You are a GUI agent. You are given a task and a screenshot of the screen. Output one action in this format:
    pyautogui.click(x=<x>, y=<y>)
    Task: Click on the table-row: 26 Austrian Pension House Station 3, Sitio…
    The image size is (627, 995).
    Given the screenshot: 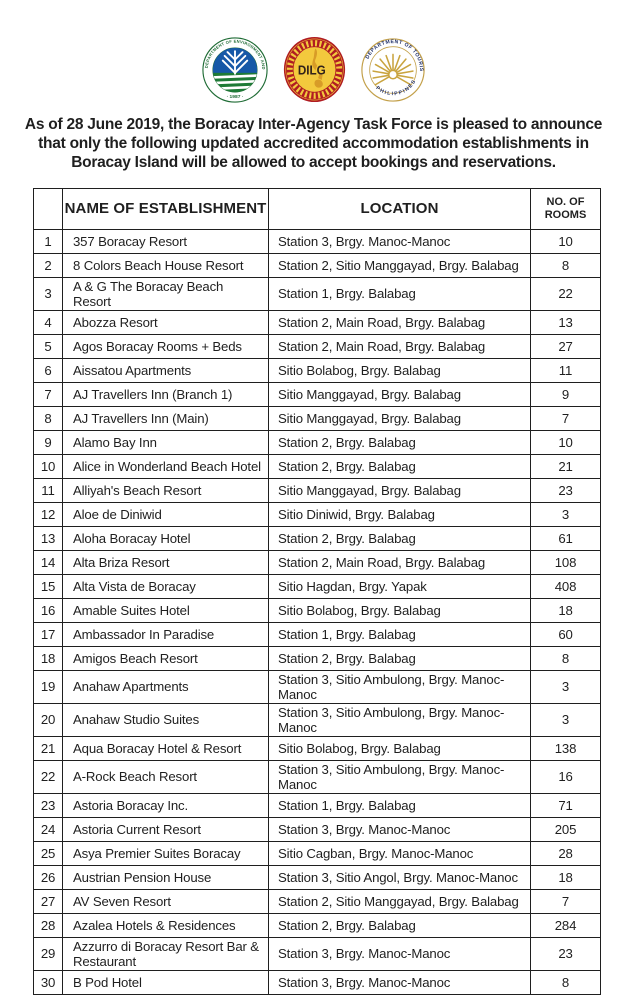 What is the action you would take?
    pyautogui.click(x=317, y=877)
    